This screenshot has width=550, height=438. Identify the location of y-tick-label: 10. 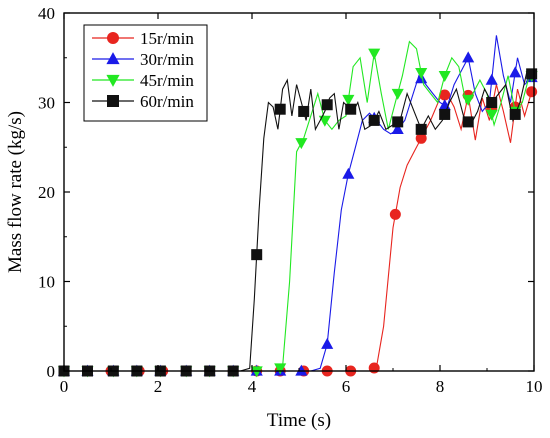
(46, 282).